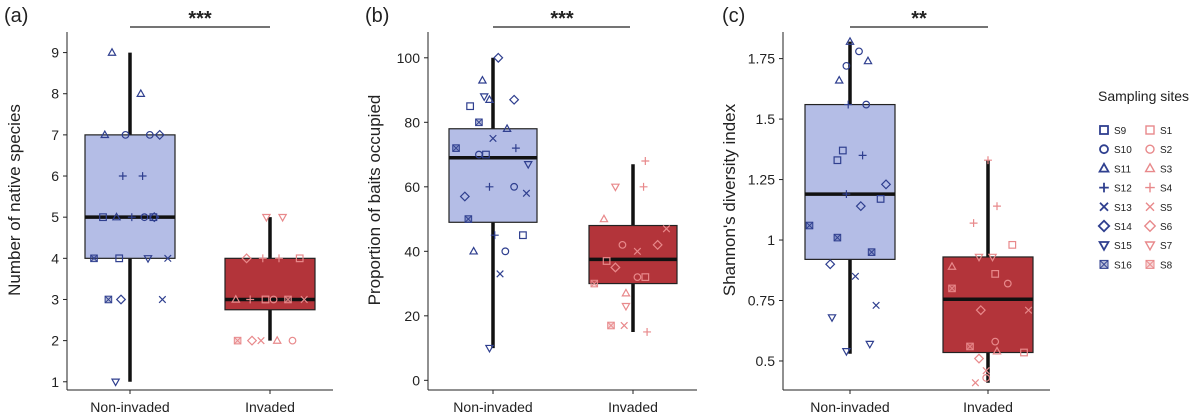 The image size is (1201, 416). I want to click on legend-symbol-s13-shape, so click(1104, 207).